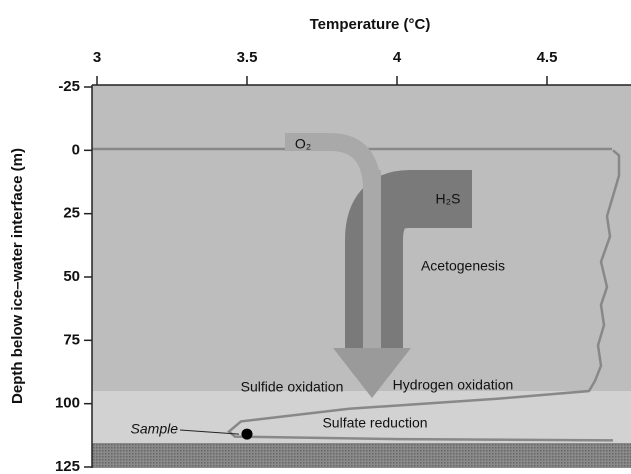 The width and height of the screenshot is (631, 474). Describe the element at coordinates (67, 403) in the screenshot. I see `y-tick-label: 100` at that location.